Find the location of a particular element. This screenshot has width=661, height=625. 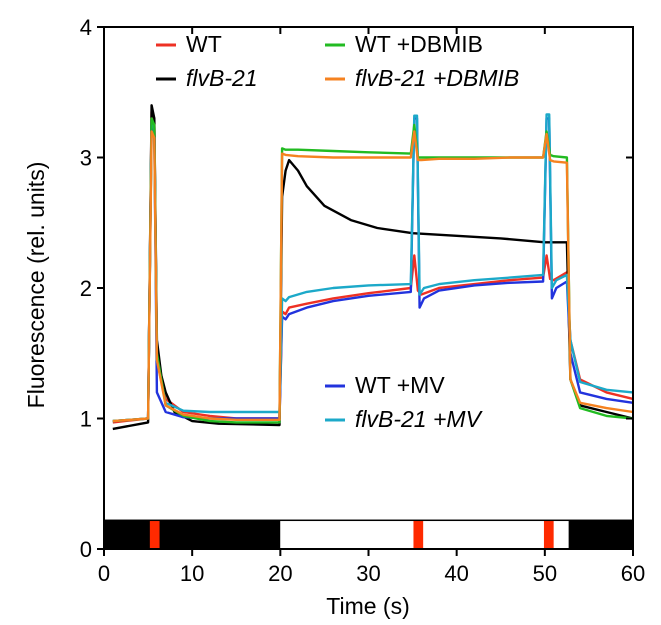

x-axis-label: Time (s) is located at coordinates (367, 606).